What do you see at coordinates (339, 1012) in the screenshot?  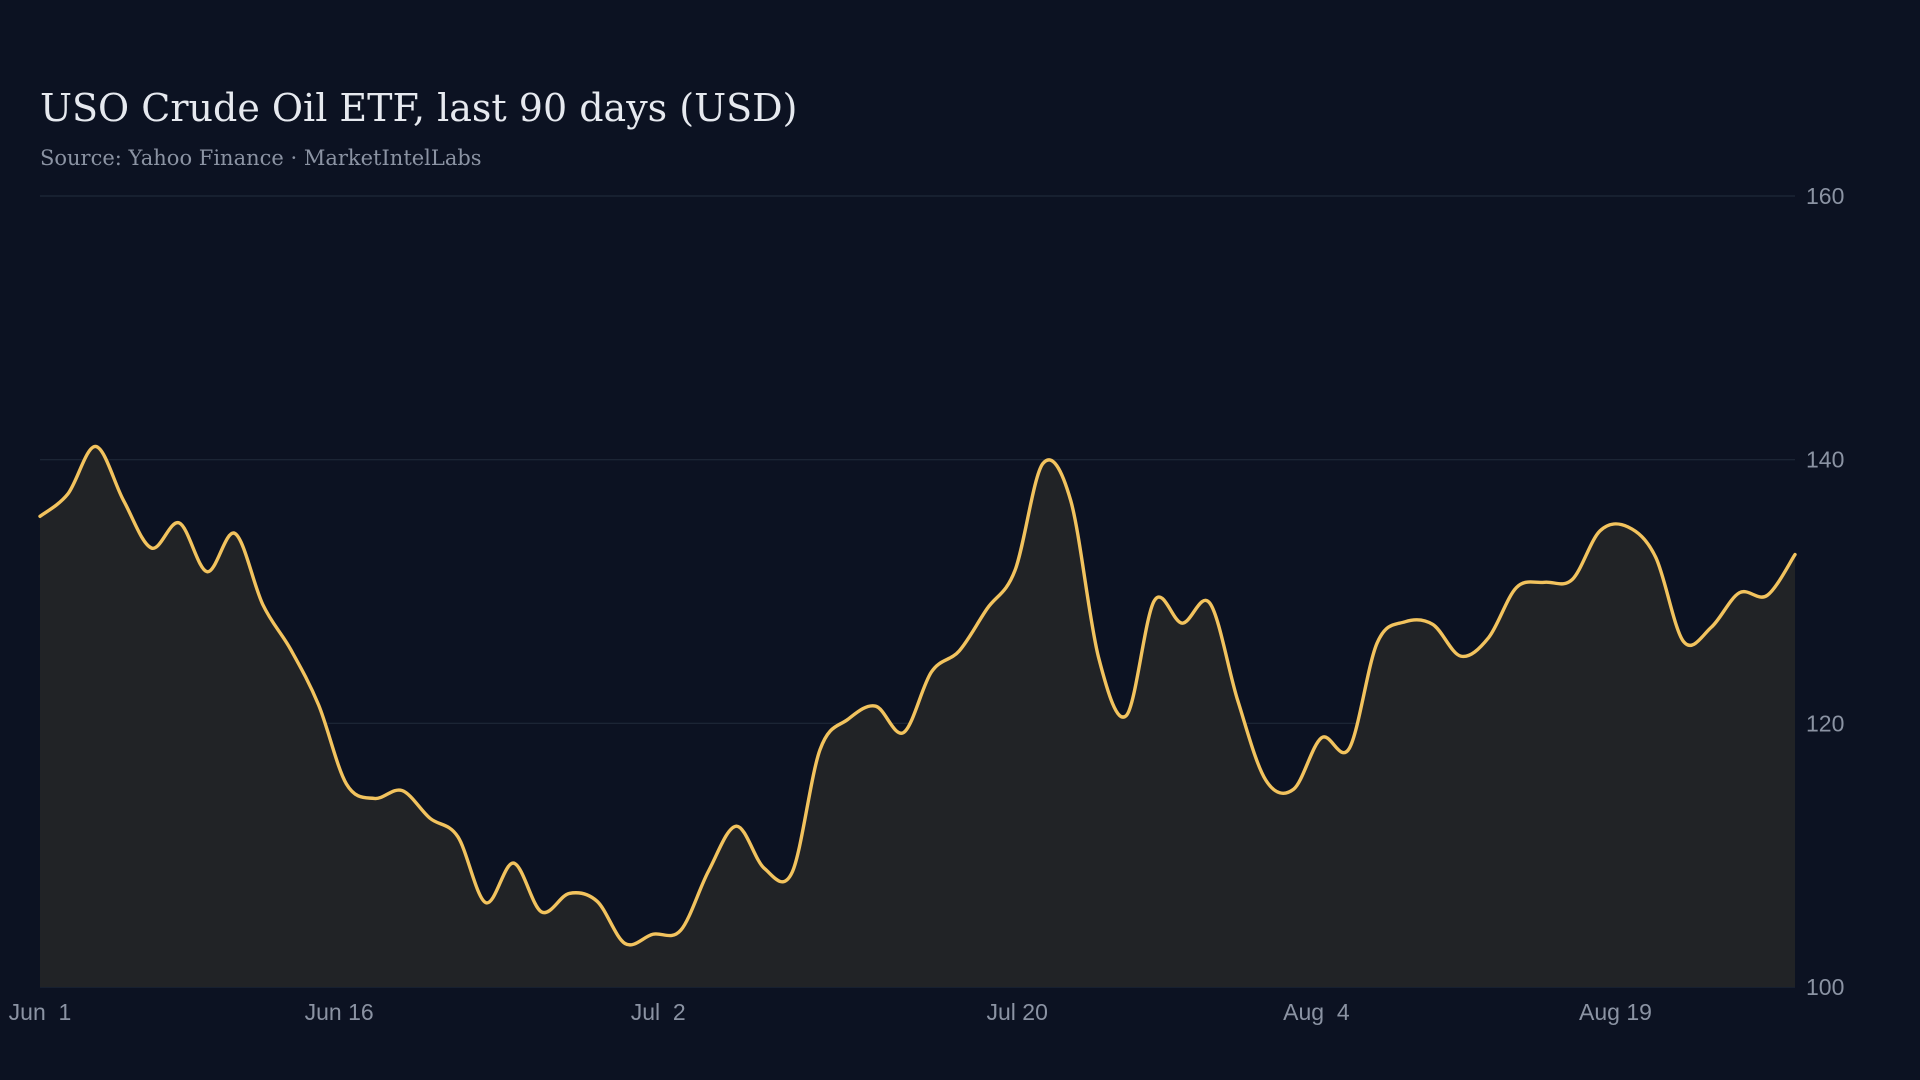 I see `x-tick-label: Jun 16` at bounding box center [339, 1012].